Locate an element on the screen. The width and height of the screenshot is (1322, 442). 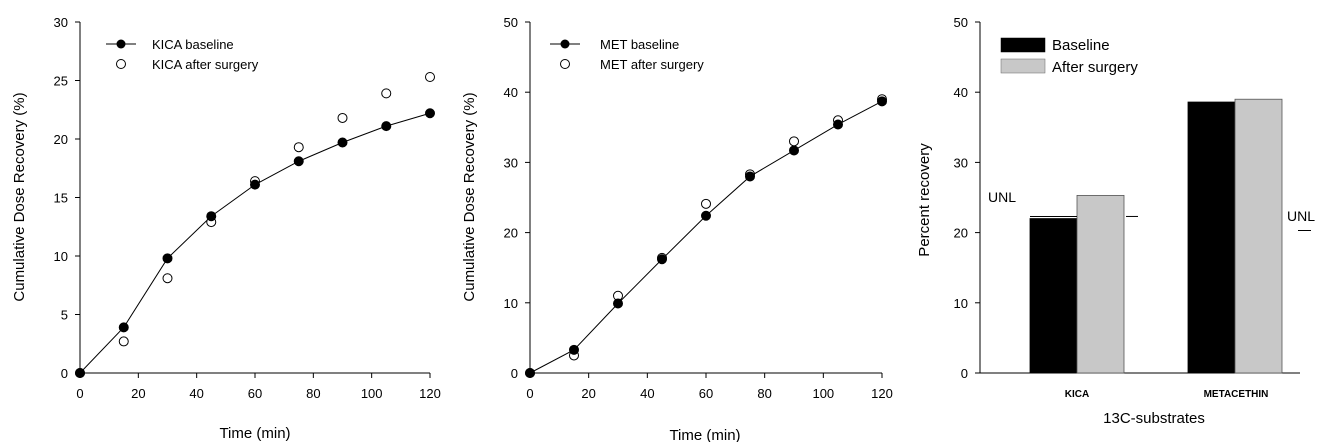
legend-label: MET after surgery is located at coordinates (652, 64).